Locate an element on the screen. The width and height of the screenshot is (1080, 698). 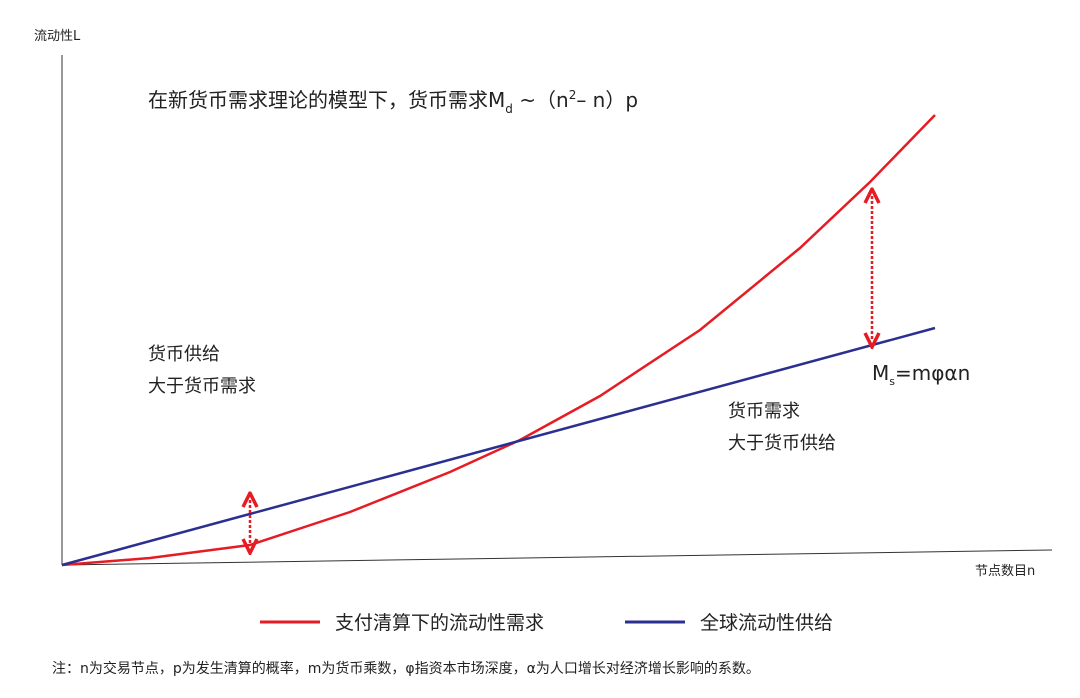
annotation: 大于货币需求 is located at coordinates (202, 386).